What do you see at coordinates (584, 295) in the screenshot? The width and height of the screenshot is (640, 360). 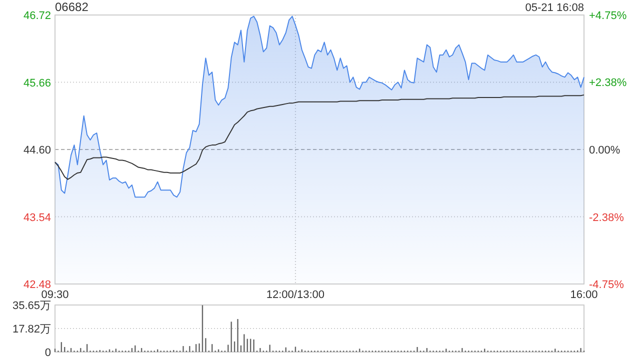 I see `x-tick-label: 16:00` at bounding box center [584, 295].